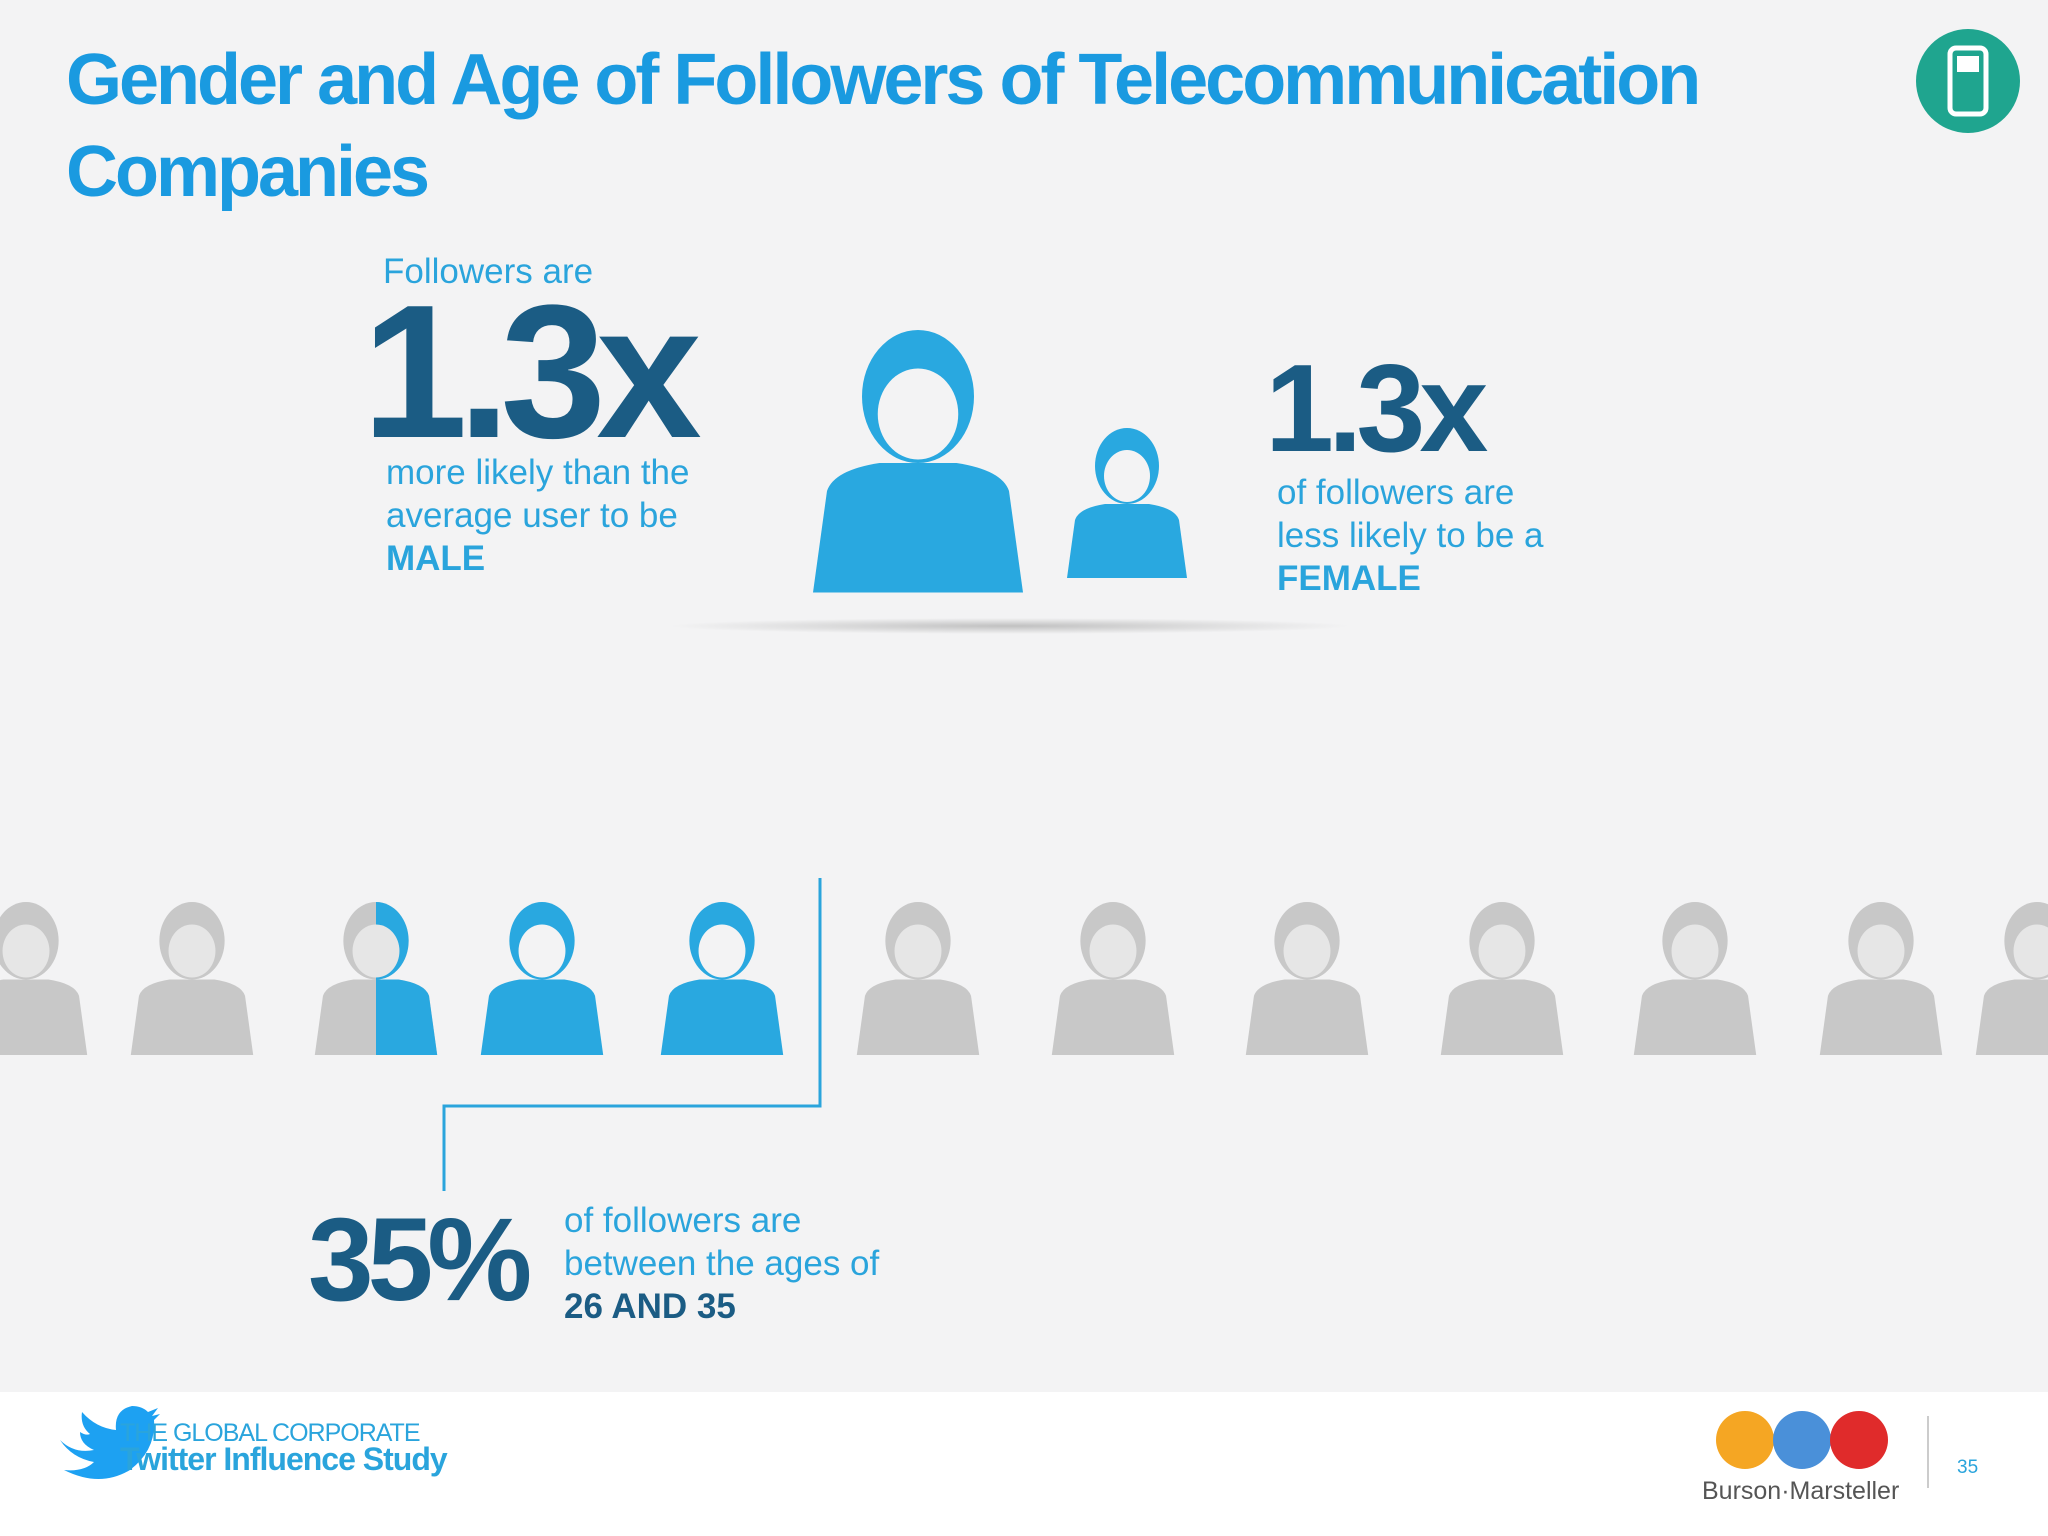  Describe the element at coordinates (1010, 626) in the screenshot. I see `shadow` at that location.